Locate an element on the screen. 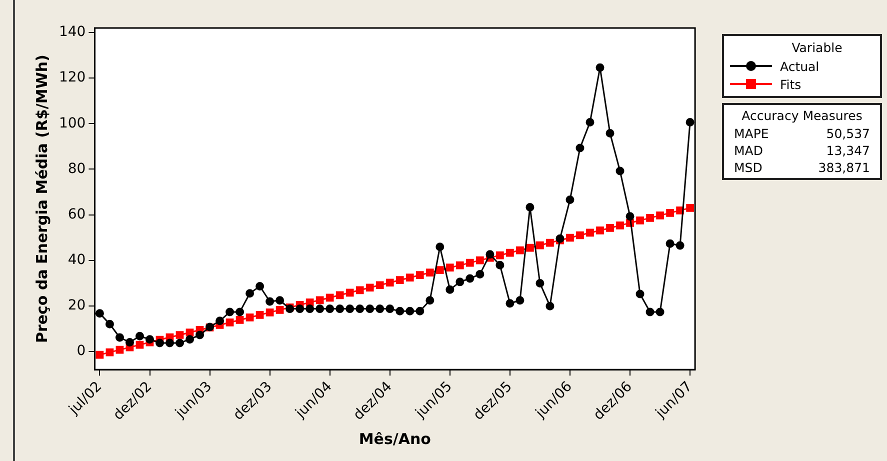 This screenshot has width=887, height=461. x-axis-title: Mês/Ano is located at coordinates (394, 439).